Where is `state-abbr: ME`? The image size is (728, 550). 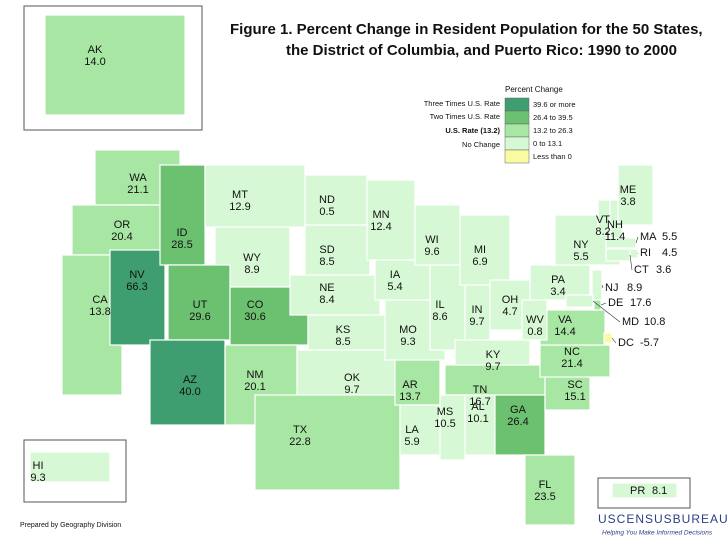 state-abbr: ME is located at coordinates (628, 190).